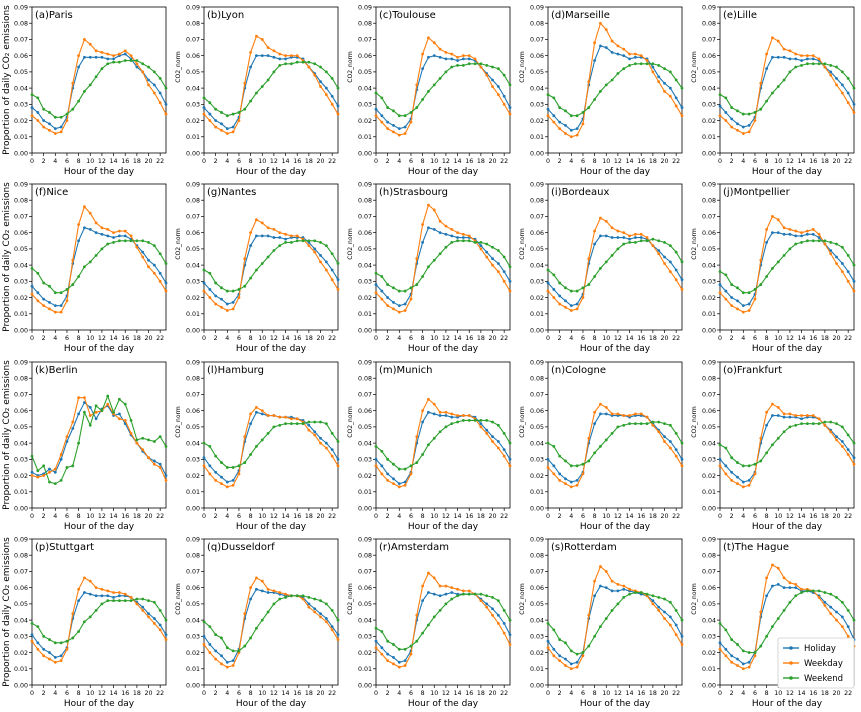 This screenshot has width=861, height=712. Describe the element at coordinates (755, 338) in the screenshot. I see `x-tick-label: 6` at that location.